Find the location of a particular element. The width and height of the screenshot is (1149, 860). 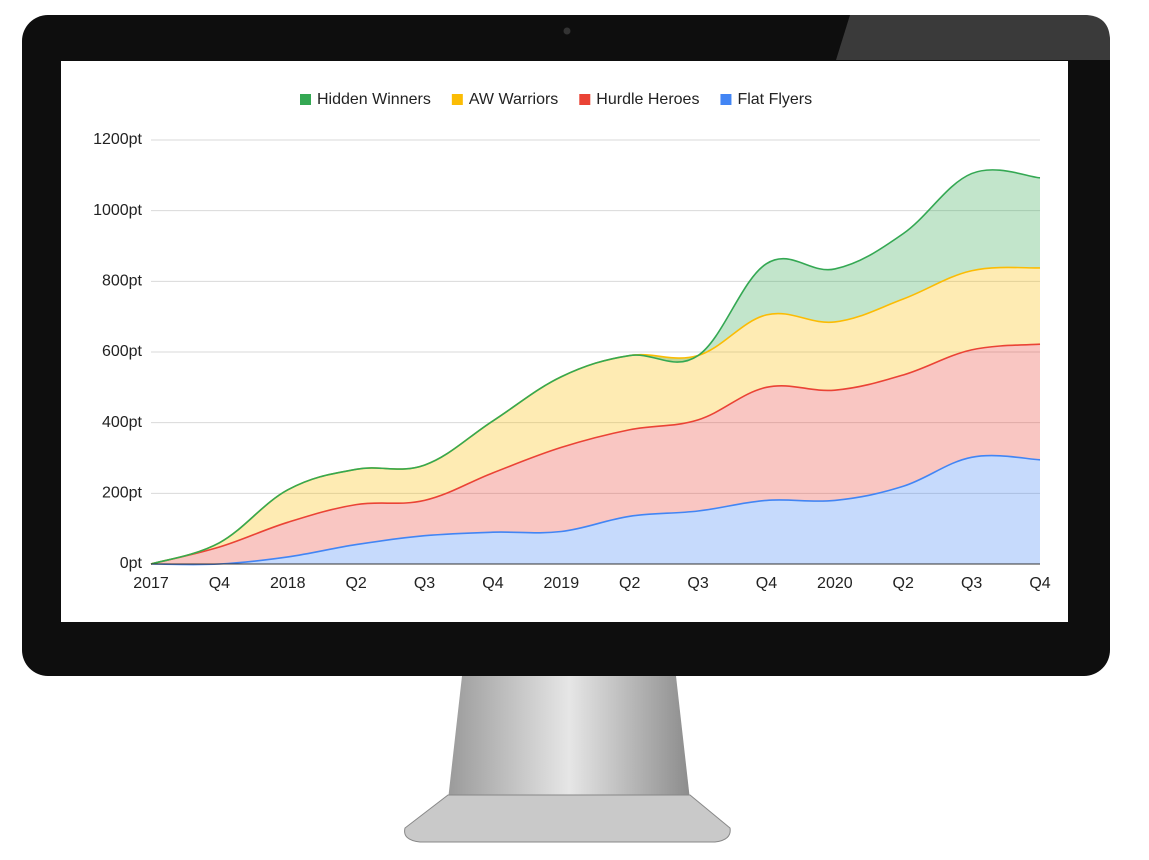

x-tick-label: 2019 is located at coordinates (562, 583).